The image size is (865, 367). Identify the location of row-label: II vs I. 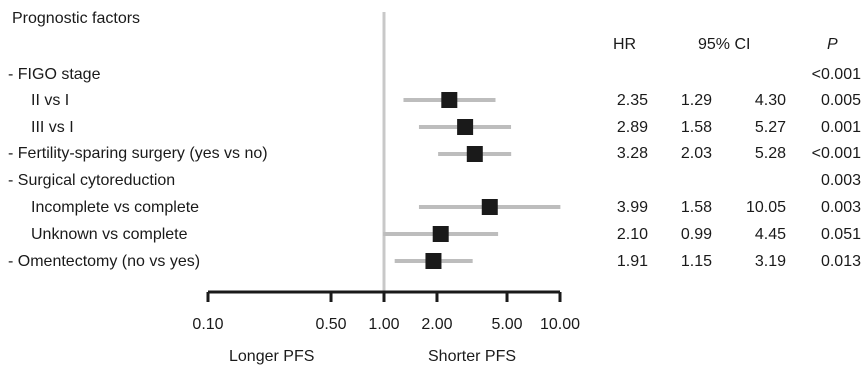
(50, 100).